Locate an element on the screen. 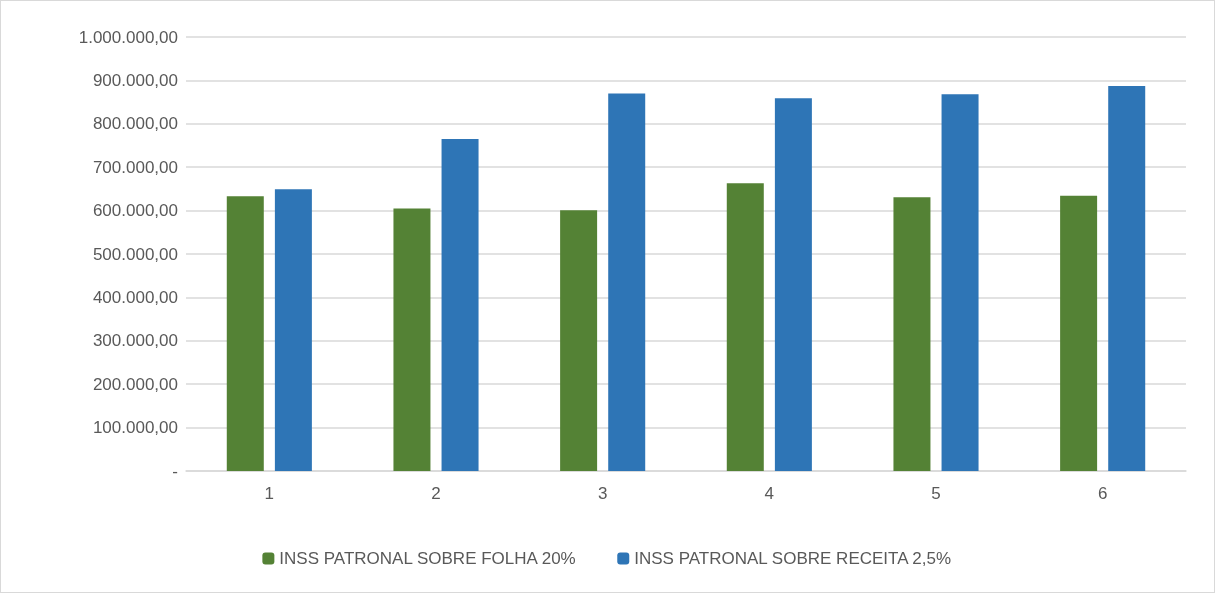  y-tick-label: 200.000,00 is located at coordinates (135, 384).